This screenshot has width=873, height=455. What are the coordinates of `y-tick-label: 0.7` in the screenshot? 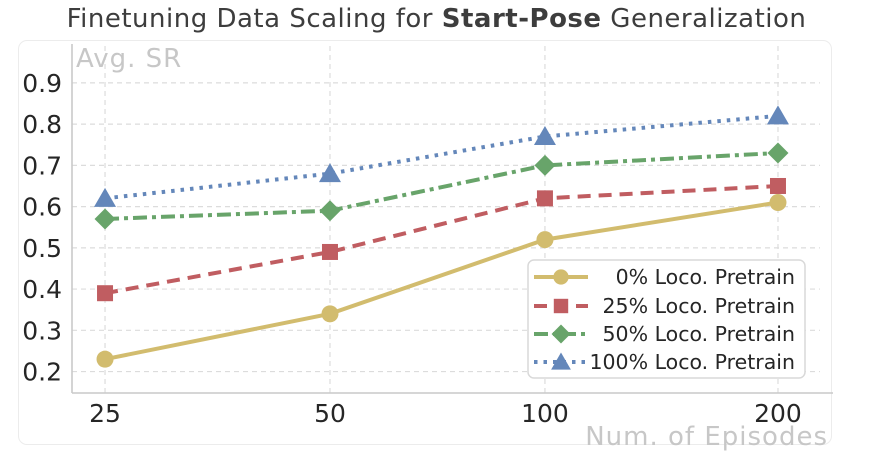 It's located at (42, 165).